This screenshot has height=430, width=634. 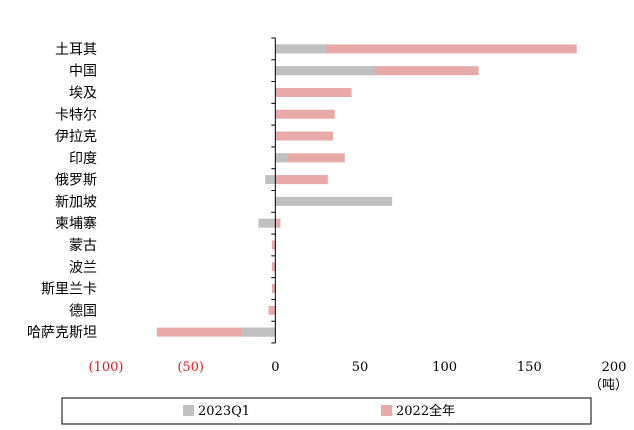 What do you see at coordinates (69, 290) in the screenshot?
I see `category-label-11: 斯里兰卡` at bounding box center [69, 290].